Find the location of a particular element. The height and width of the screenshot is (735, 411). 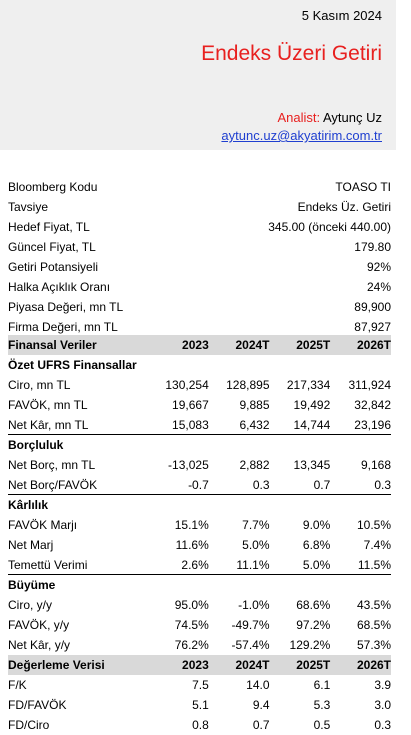

cell: 3.9 is located at coordinates (382, 685).